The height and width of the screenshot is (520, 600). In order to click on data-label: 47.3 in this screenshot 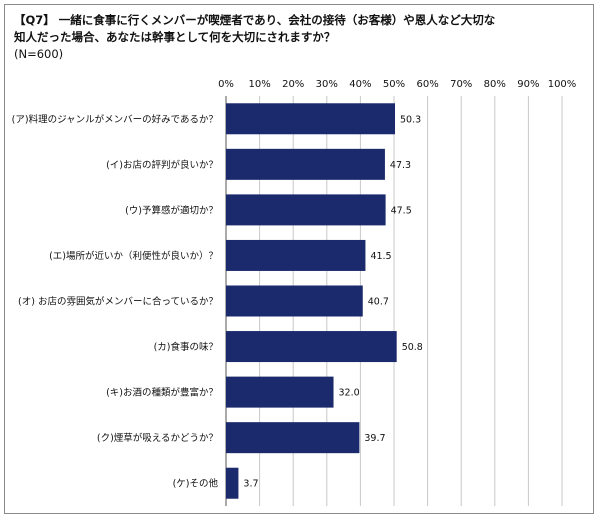, I will do `click(400, 165)`.